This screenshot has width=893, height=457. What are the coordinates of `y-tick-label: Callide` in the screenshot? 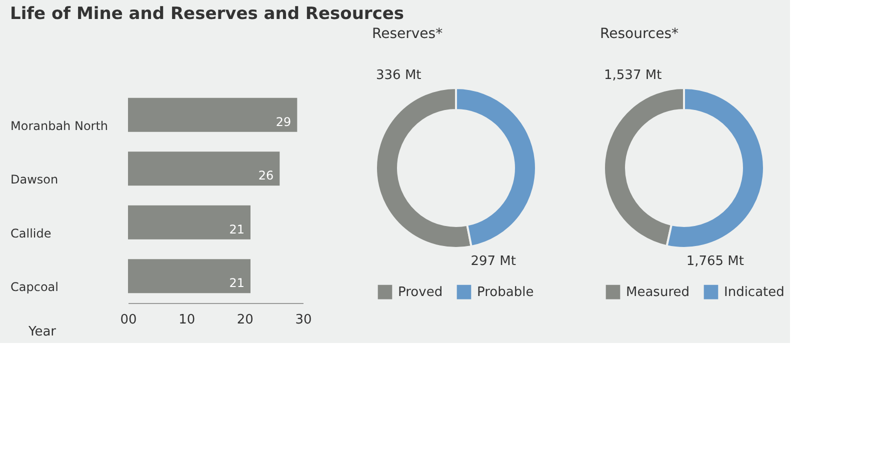 It's located at (31, 233).